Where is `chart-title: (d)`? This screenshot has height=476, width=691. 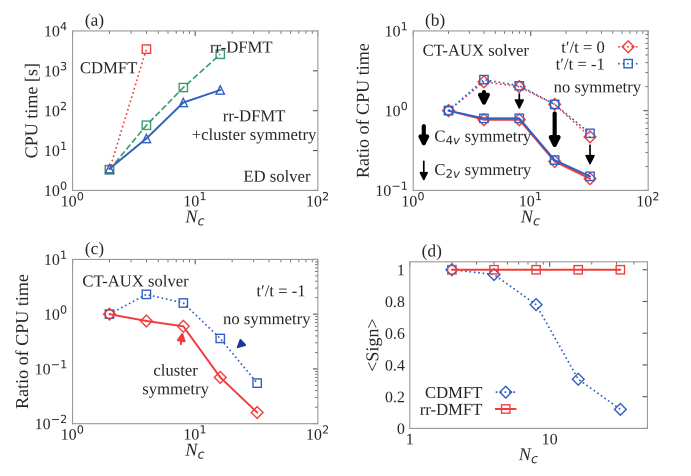
chart-title: (d) is located at coordinates (432, 252).